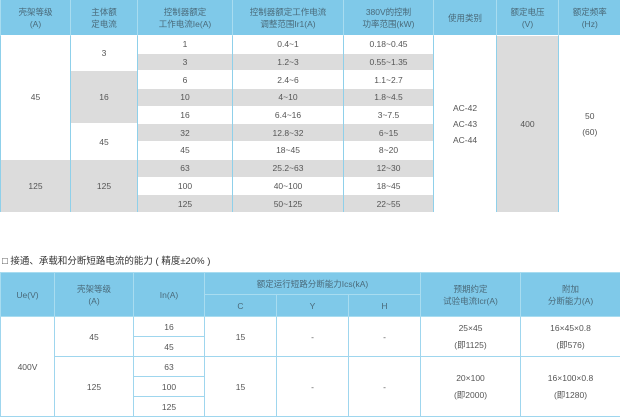  I want to click on frequency: 50, so click(590, 115).